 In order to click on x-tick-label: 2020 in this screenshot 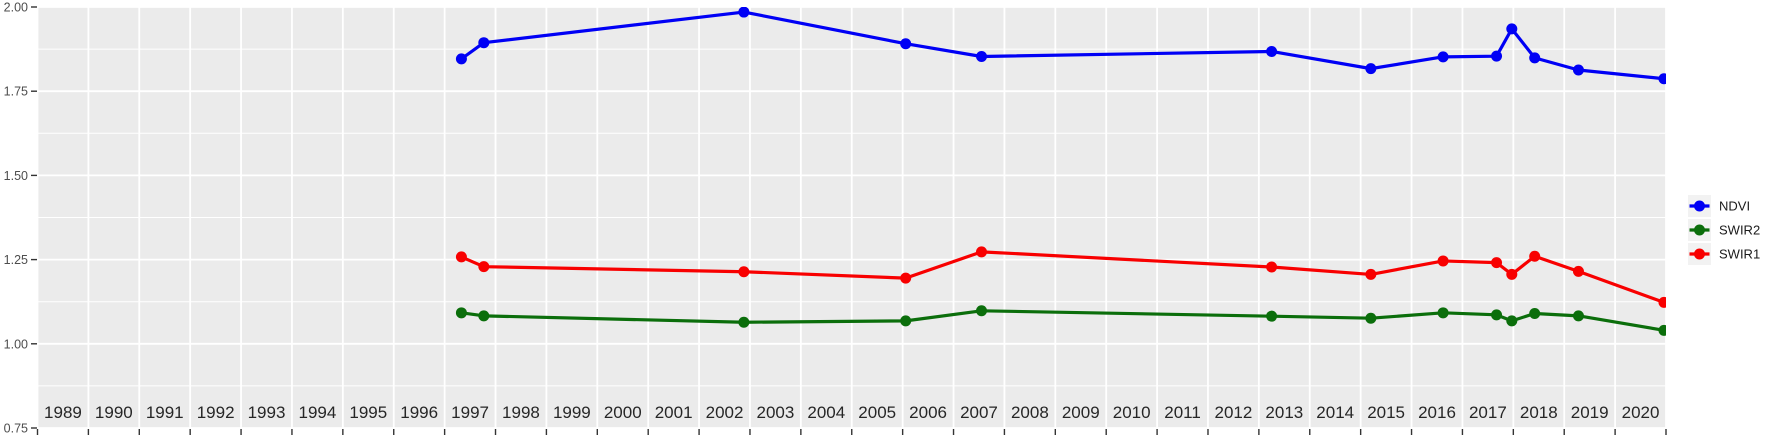, I will do `click(1641, 412)`.